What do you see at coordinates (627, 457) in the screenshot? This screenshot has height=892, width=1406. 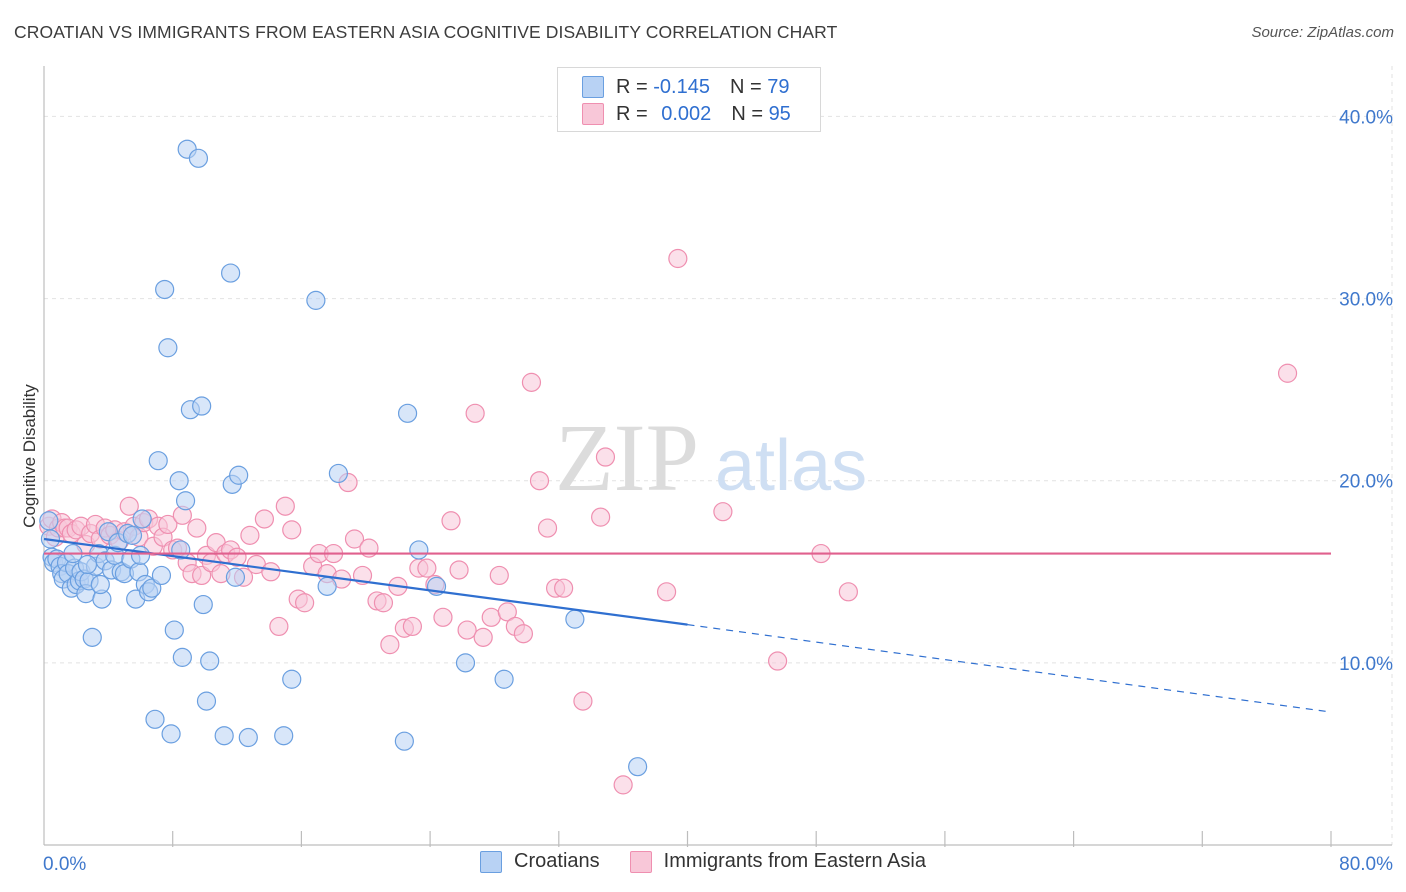 I see `watermark-zip: ZIP` at bounding box center [627, 457].